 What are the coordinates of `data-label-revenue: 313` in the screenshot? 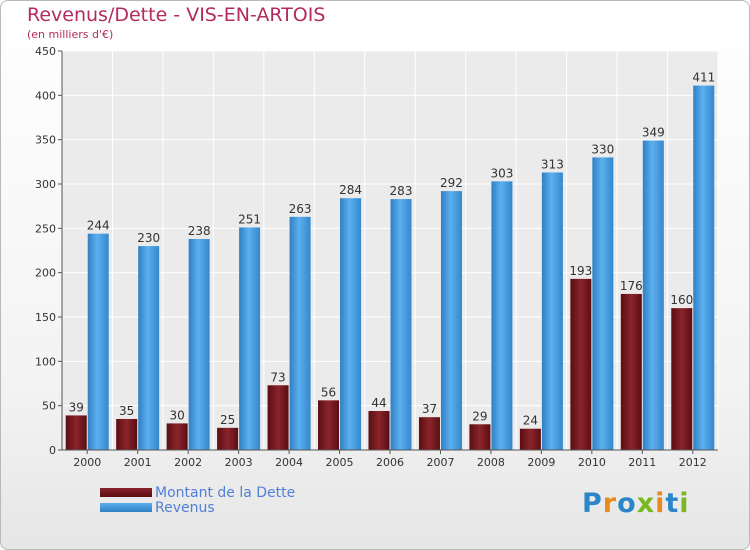 It's located at (552, 164).